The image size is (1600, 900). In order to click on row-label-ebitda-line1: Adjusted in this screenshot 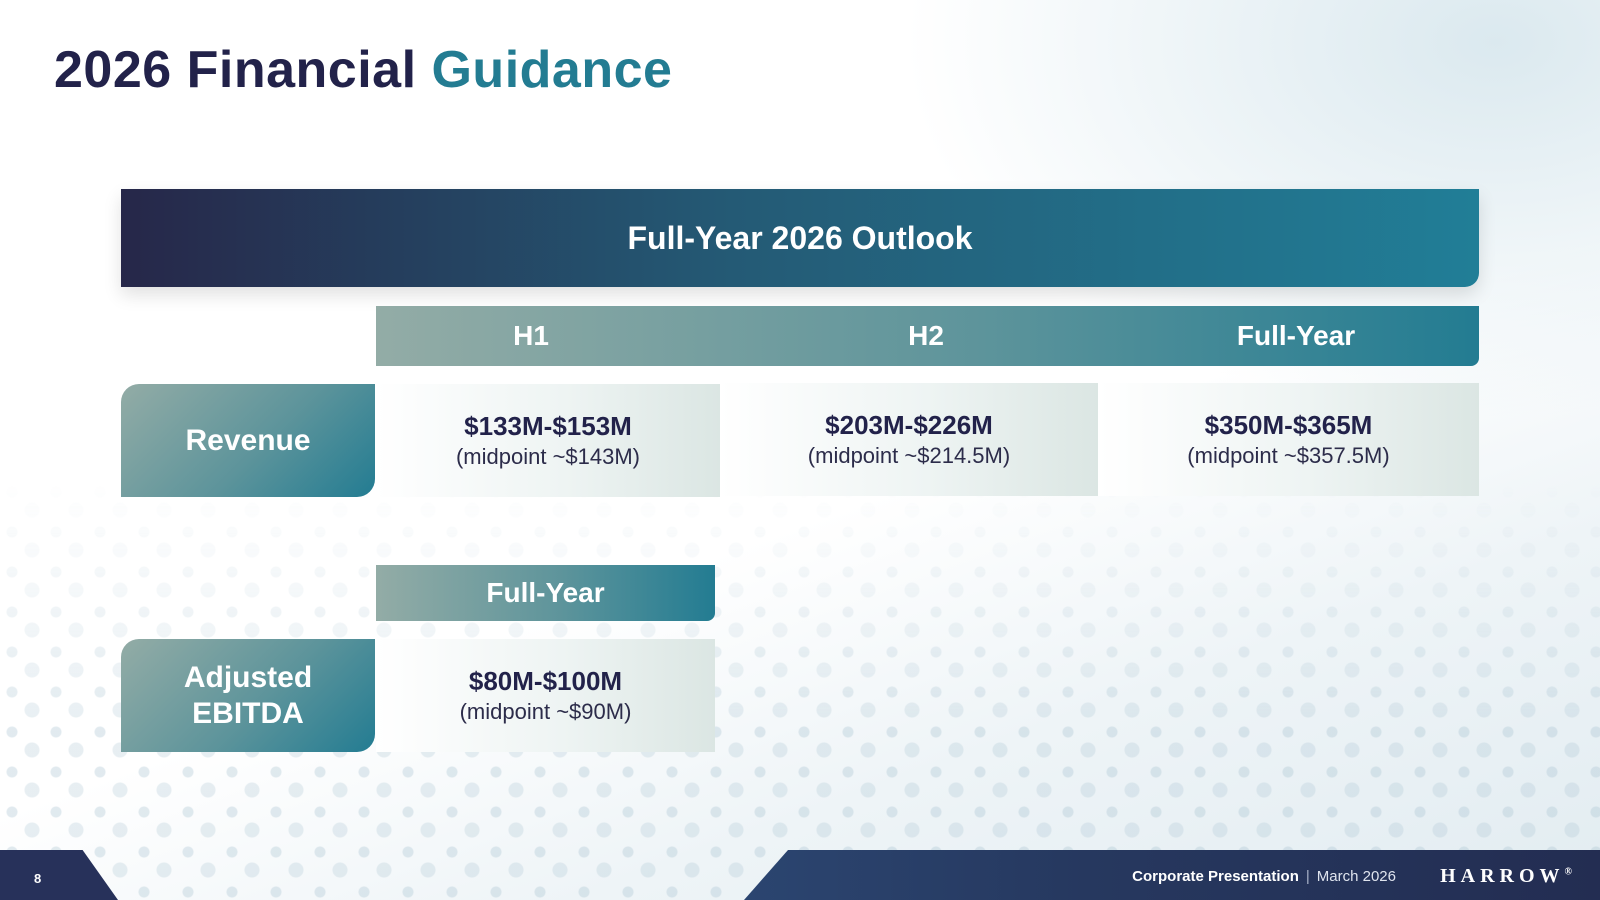, I will do `click(248, 677)`.